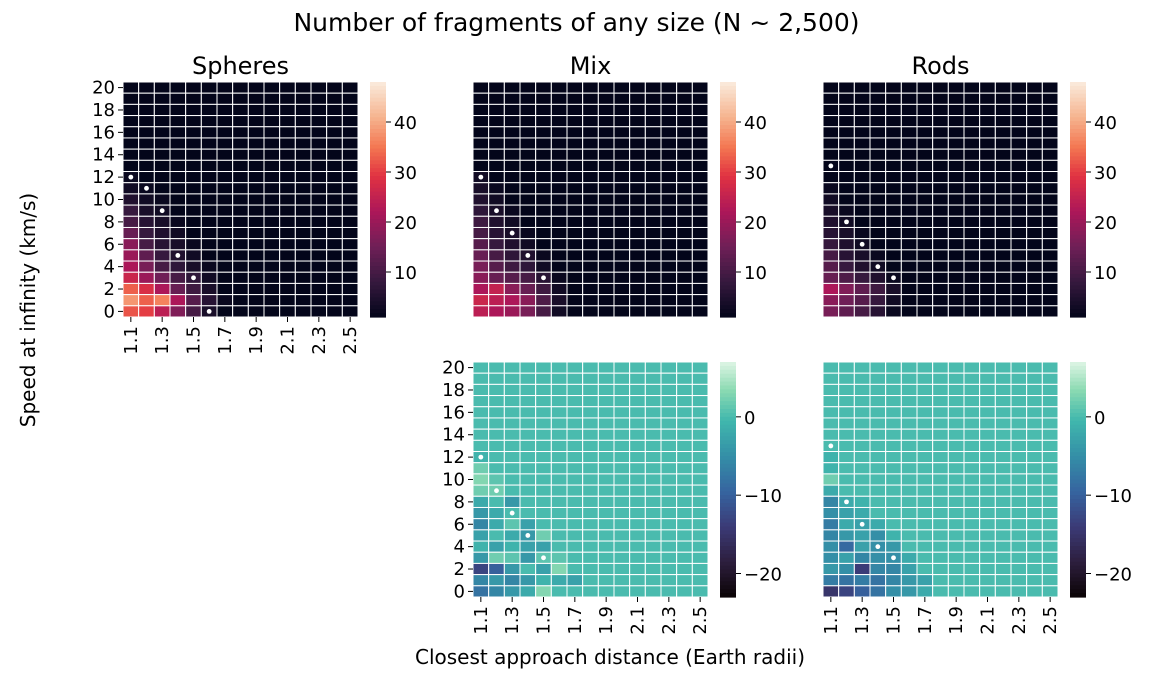 The image size is (1153, 673). Describe the element at coordinates (453, 390) in the screenshot. I see `y-tick-label: 18` at that location.